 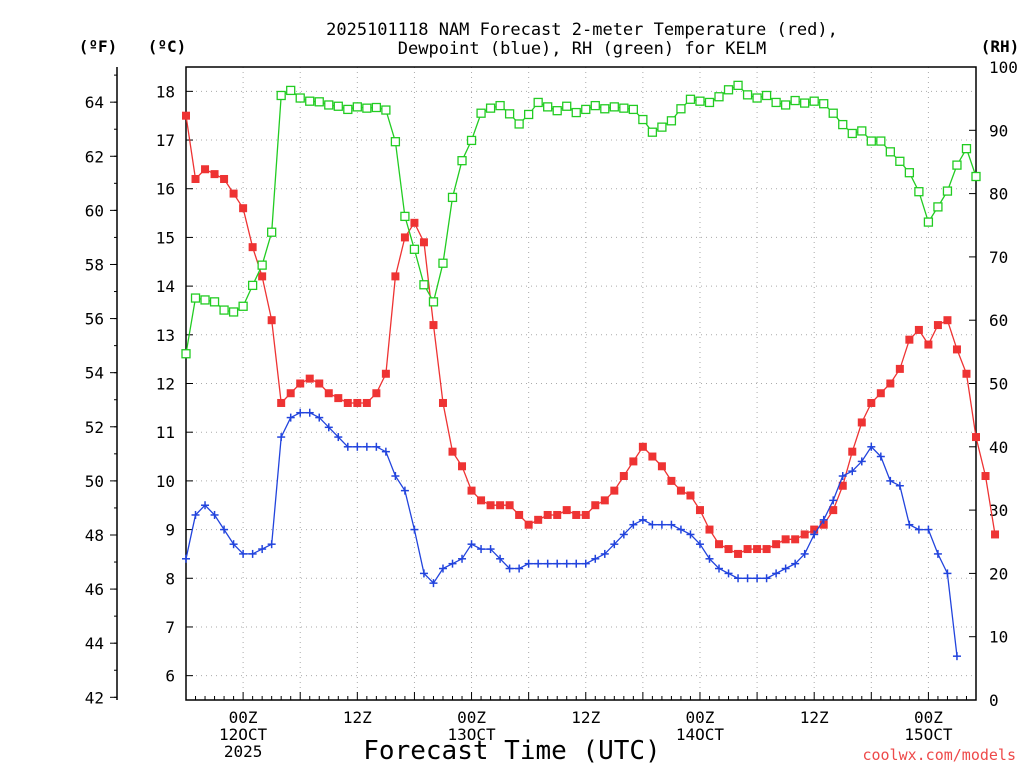 I want to click on celsius-tick-label: 15, so click(x=165, y=237).